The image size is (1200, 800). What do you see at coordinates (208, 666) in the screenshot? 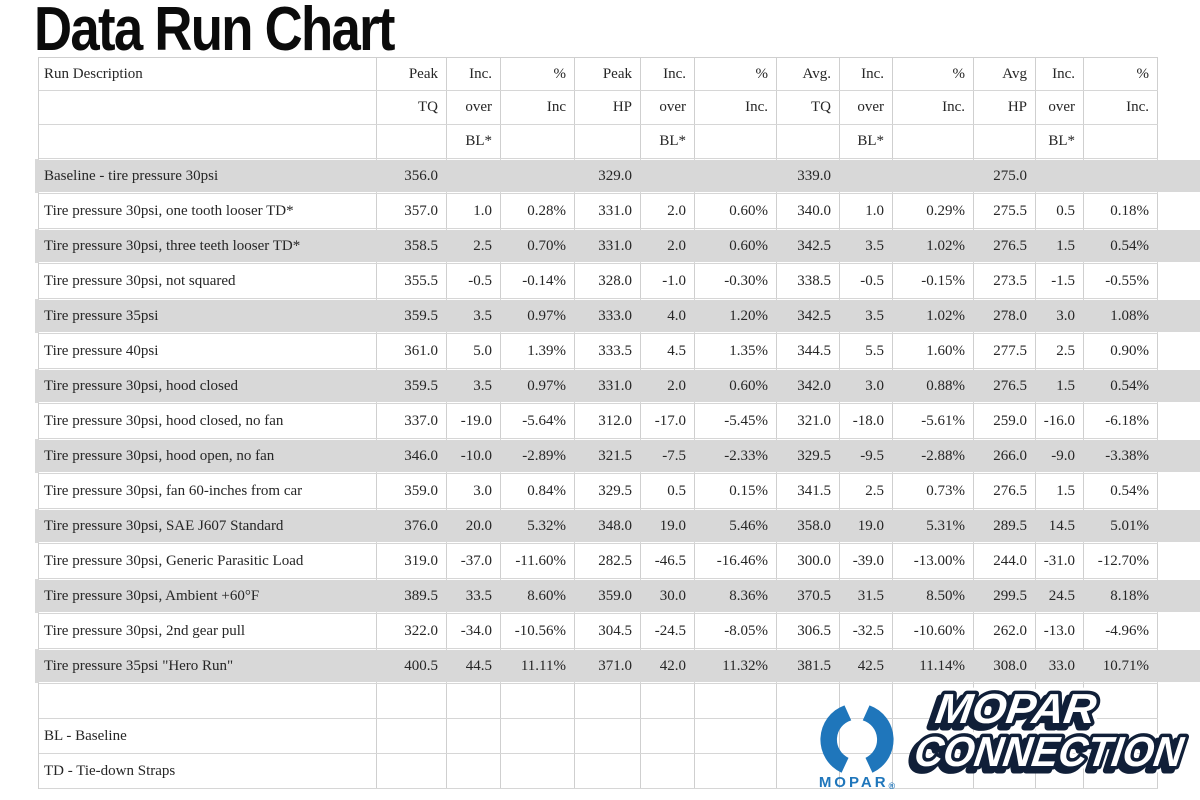
I see `cell-description: Tire pressure 35psi "Hero Run"` at bounding box center [208, 666].